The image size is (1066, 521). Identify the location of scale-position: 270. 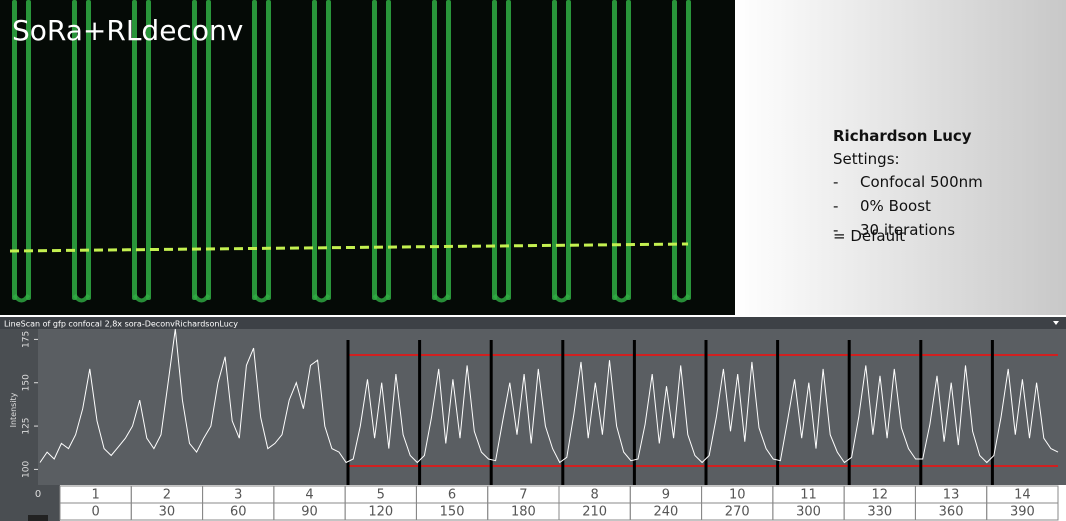
(737, 512).